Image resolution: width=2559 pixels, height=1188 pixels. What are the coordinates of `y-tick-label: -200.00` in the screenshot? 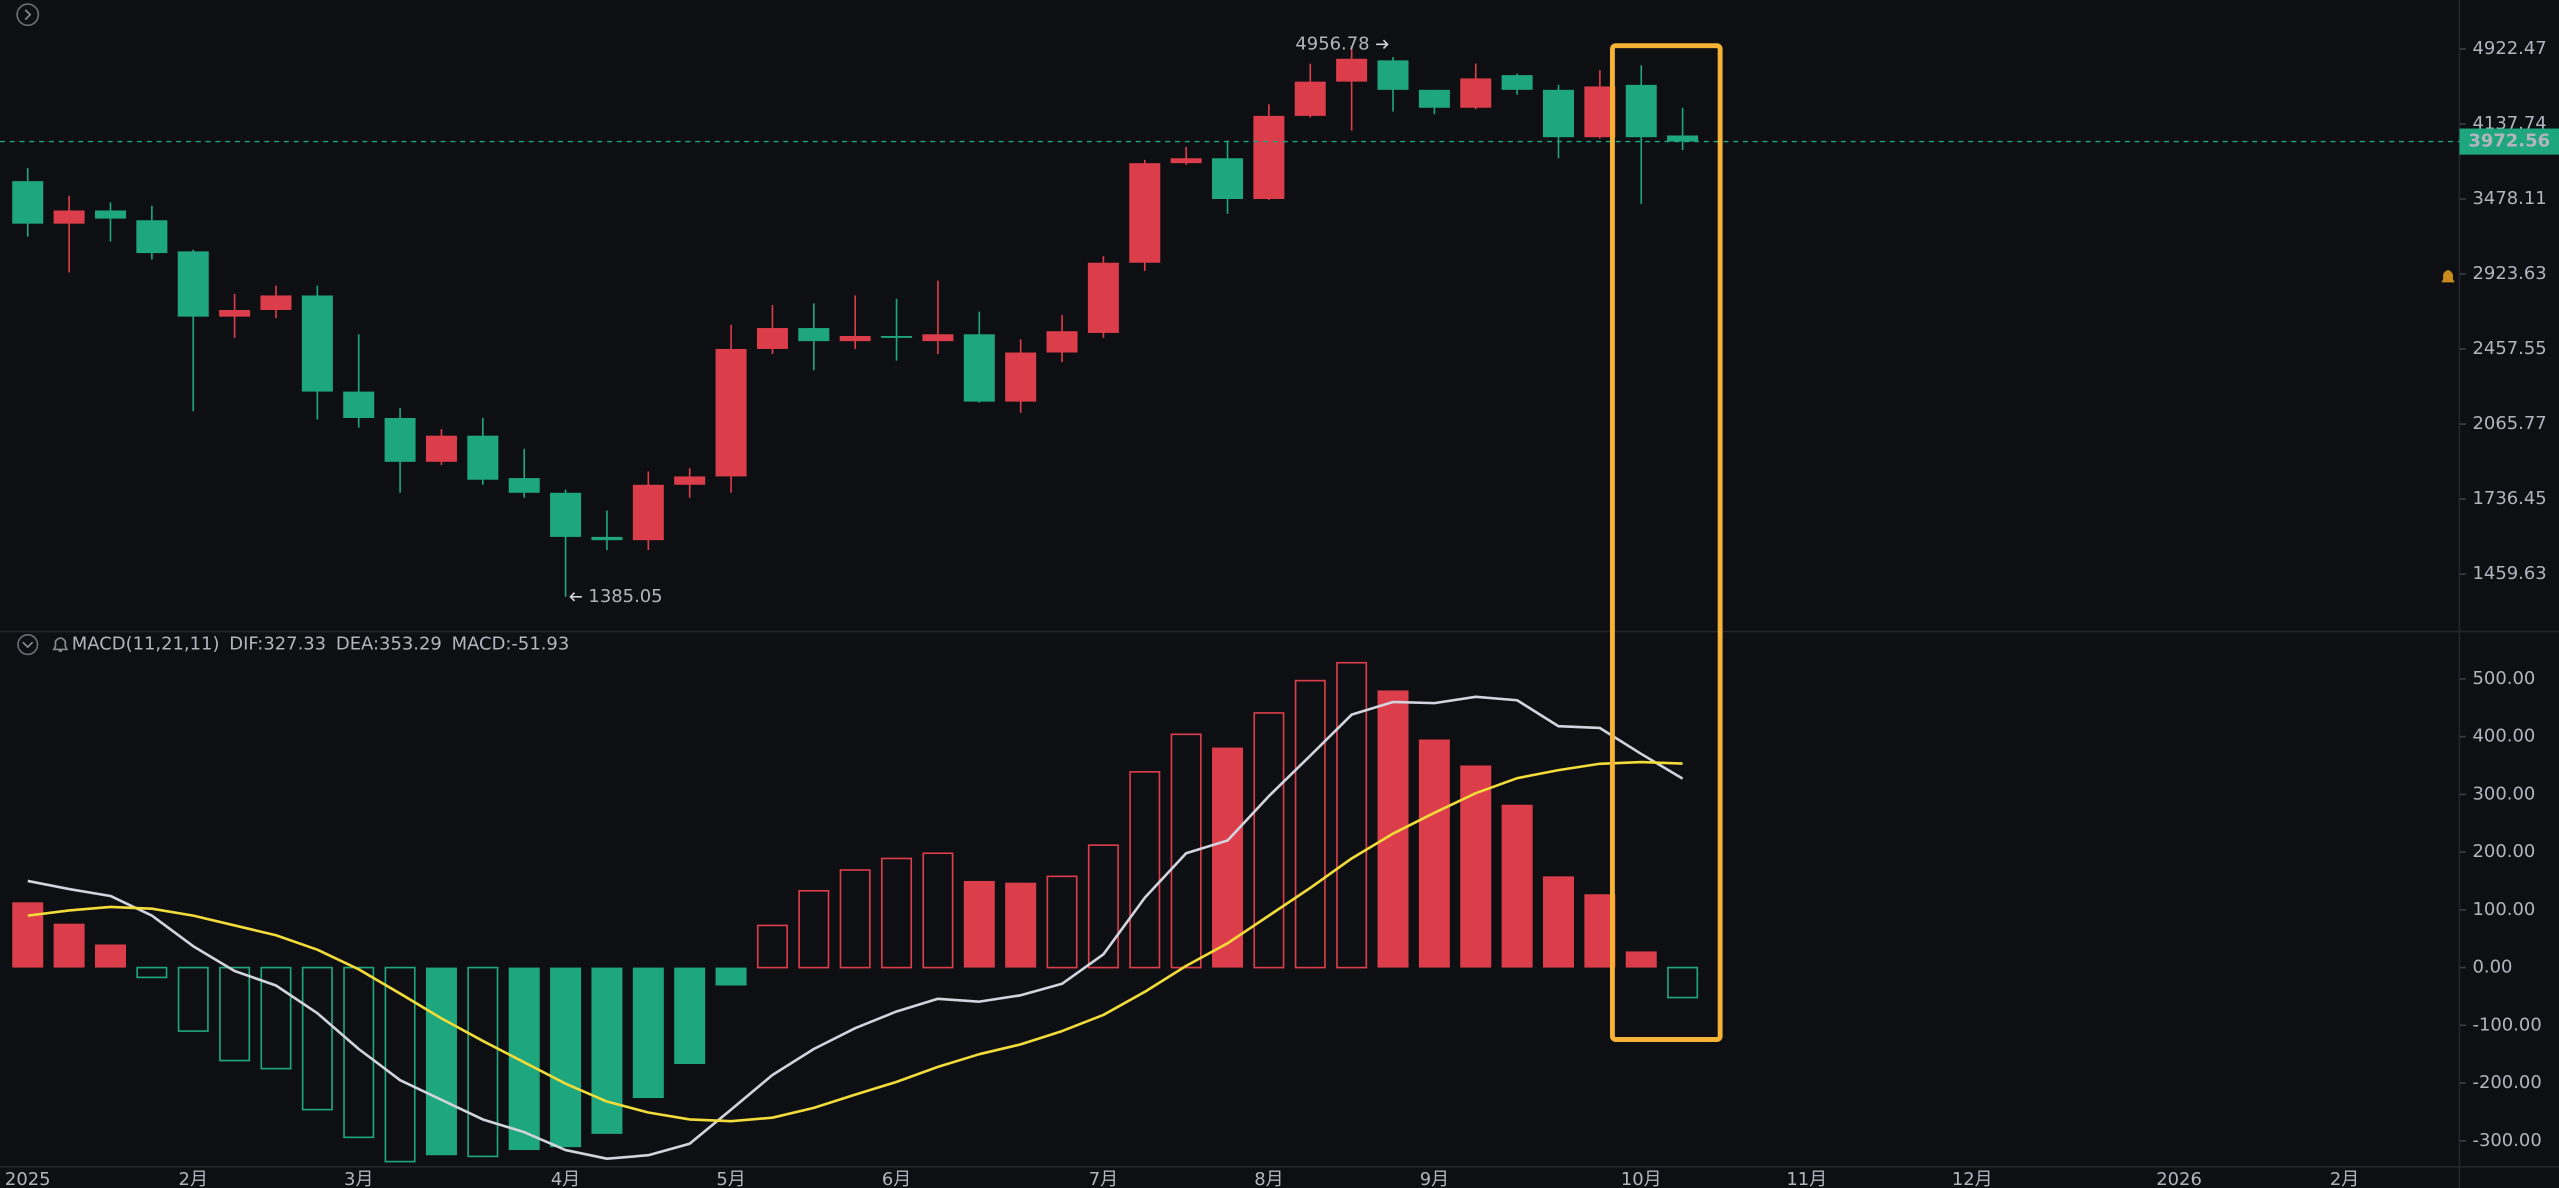 It's located at (2507, 1082).